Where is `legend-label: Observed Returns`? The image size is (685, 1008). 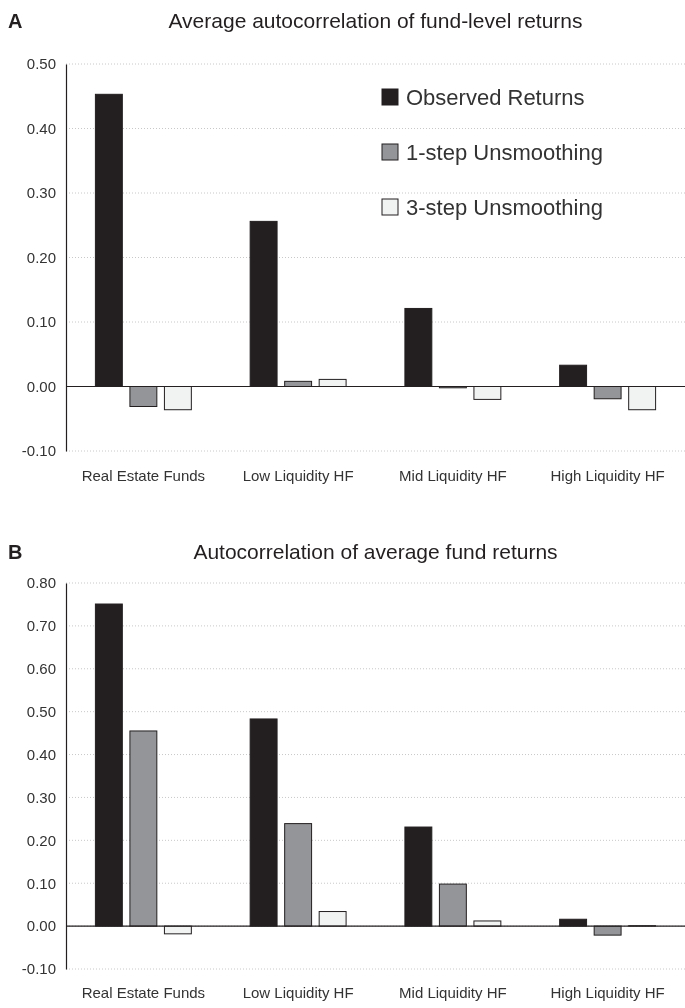
legend-label: Observed Returns is located at coordinates (495, 97).